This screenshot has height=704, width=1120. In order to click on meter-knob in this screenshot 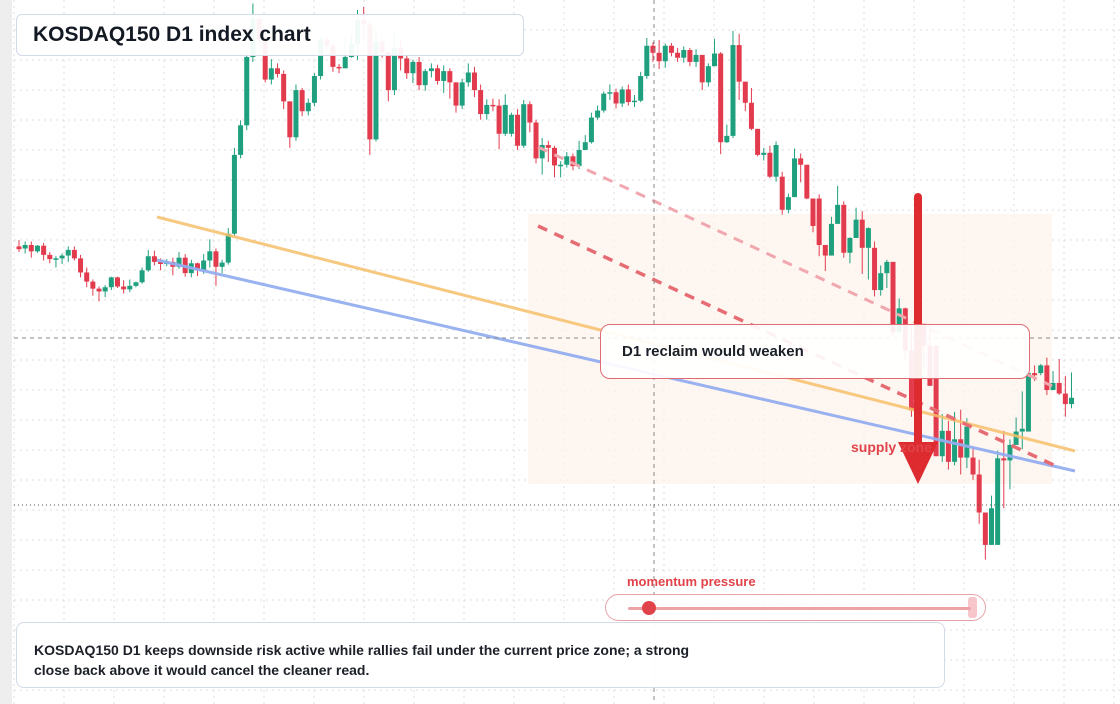, I will do `click(648, 608)`.